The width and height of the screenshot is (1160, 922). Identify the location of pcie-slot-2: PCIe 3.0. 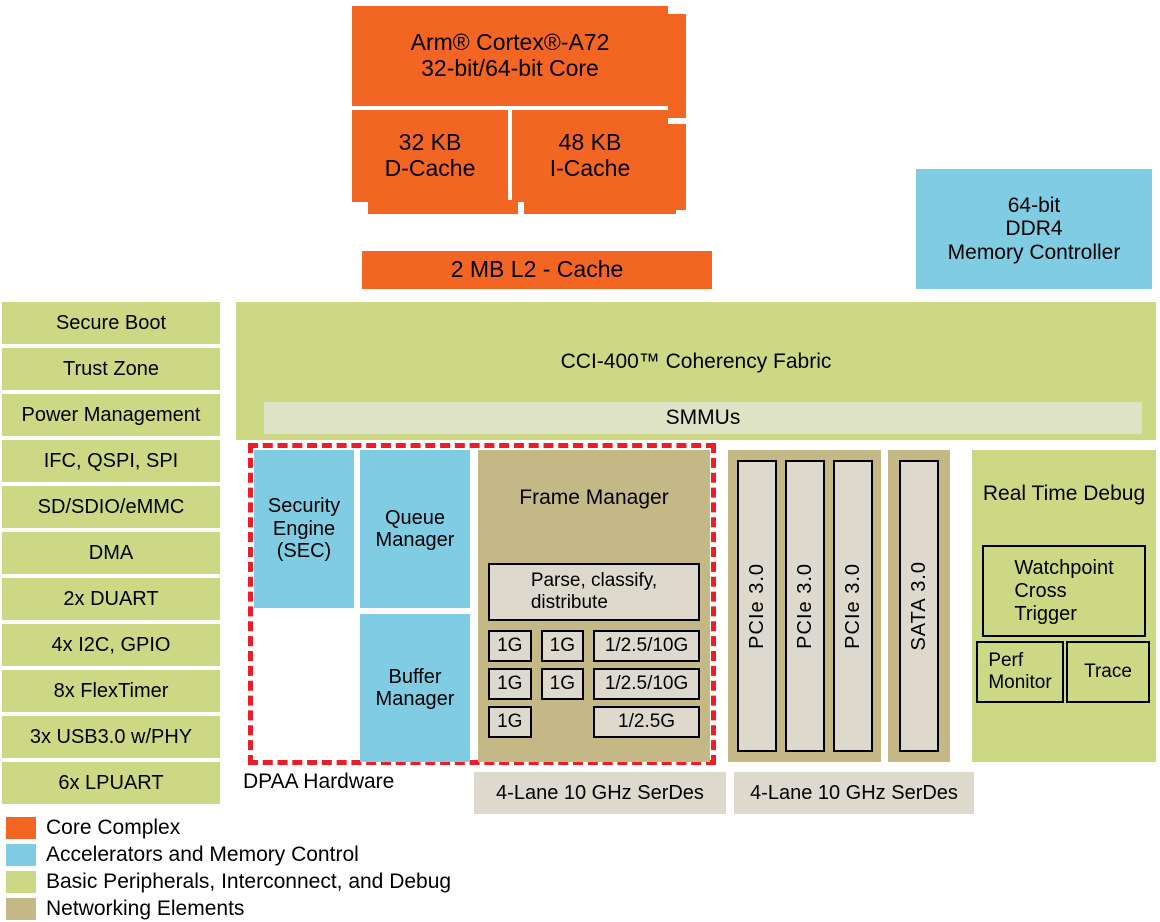
(805, 606).